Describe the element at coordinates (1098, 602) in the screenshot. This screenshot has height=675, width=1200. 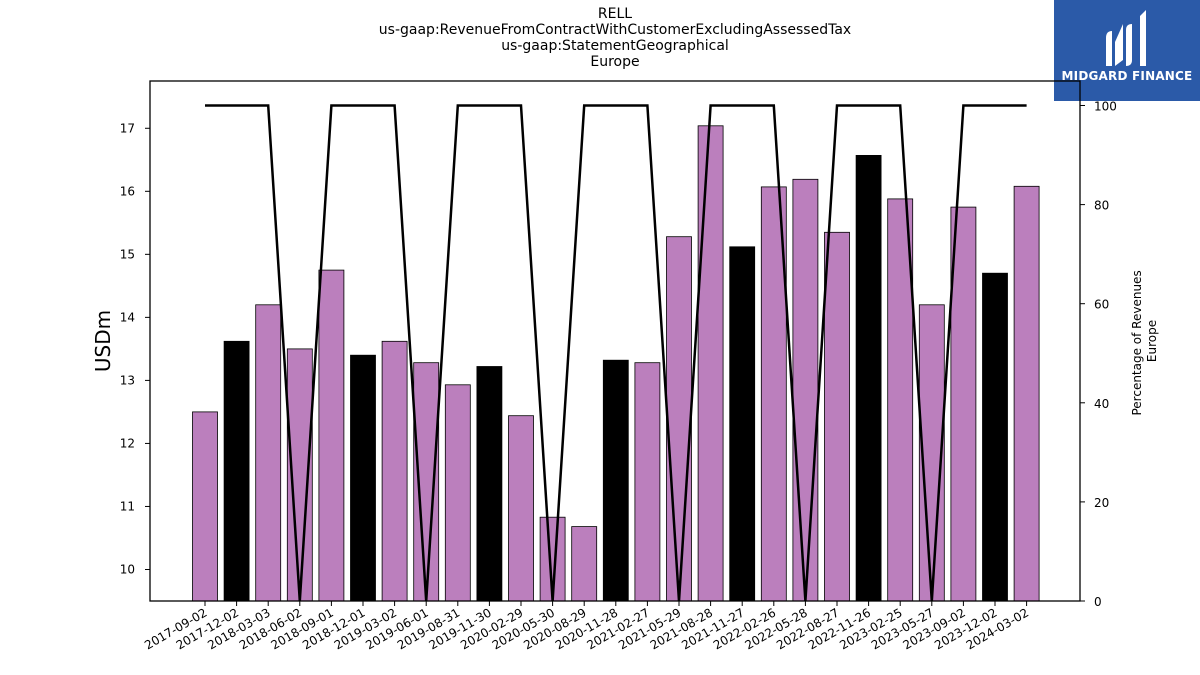
I see `y2-tick-label: 0` at that location.